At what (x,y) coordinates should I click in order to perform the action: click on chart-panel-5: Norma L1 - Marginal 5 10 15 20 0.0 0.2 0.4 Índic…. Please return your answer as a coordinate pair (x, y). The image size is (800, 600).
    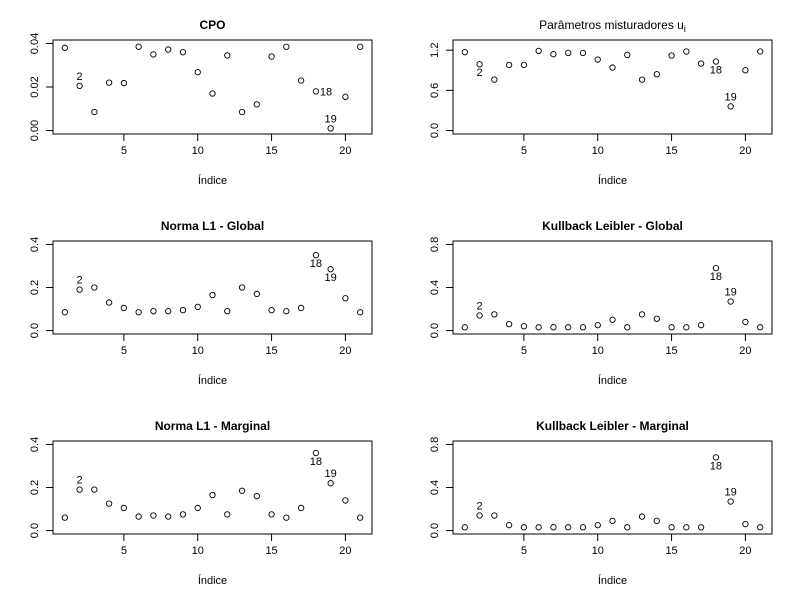
    Looking at the image, I should click on (201, 503).